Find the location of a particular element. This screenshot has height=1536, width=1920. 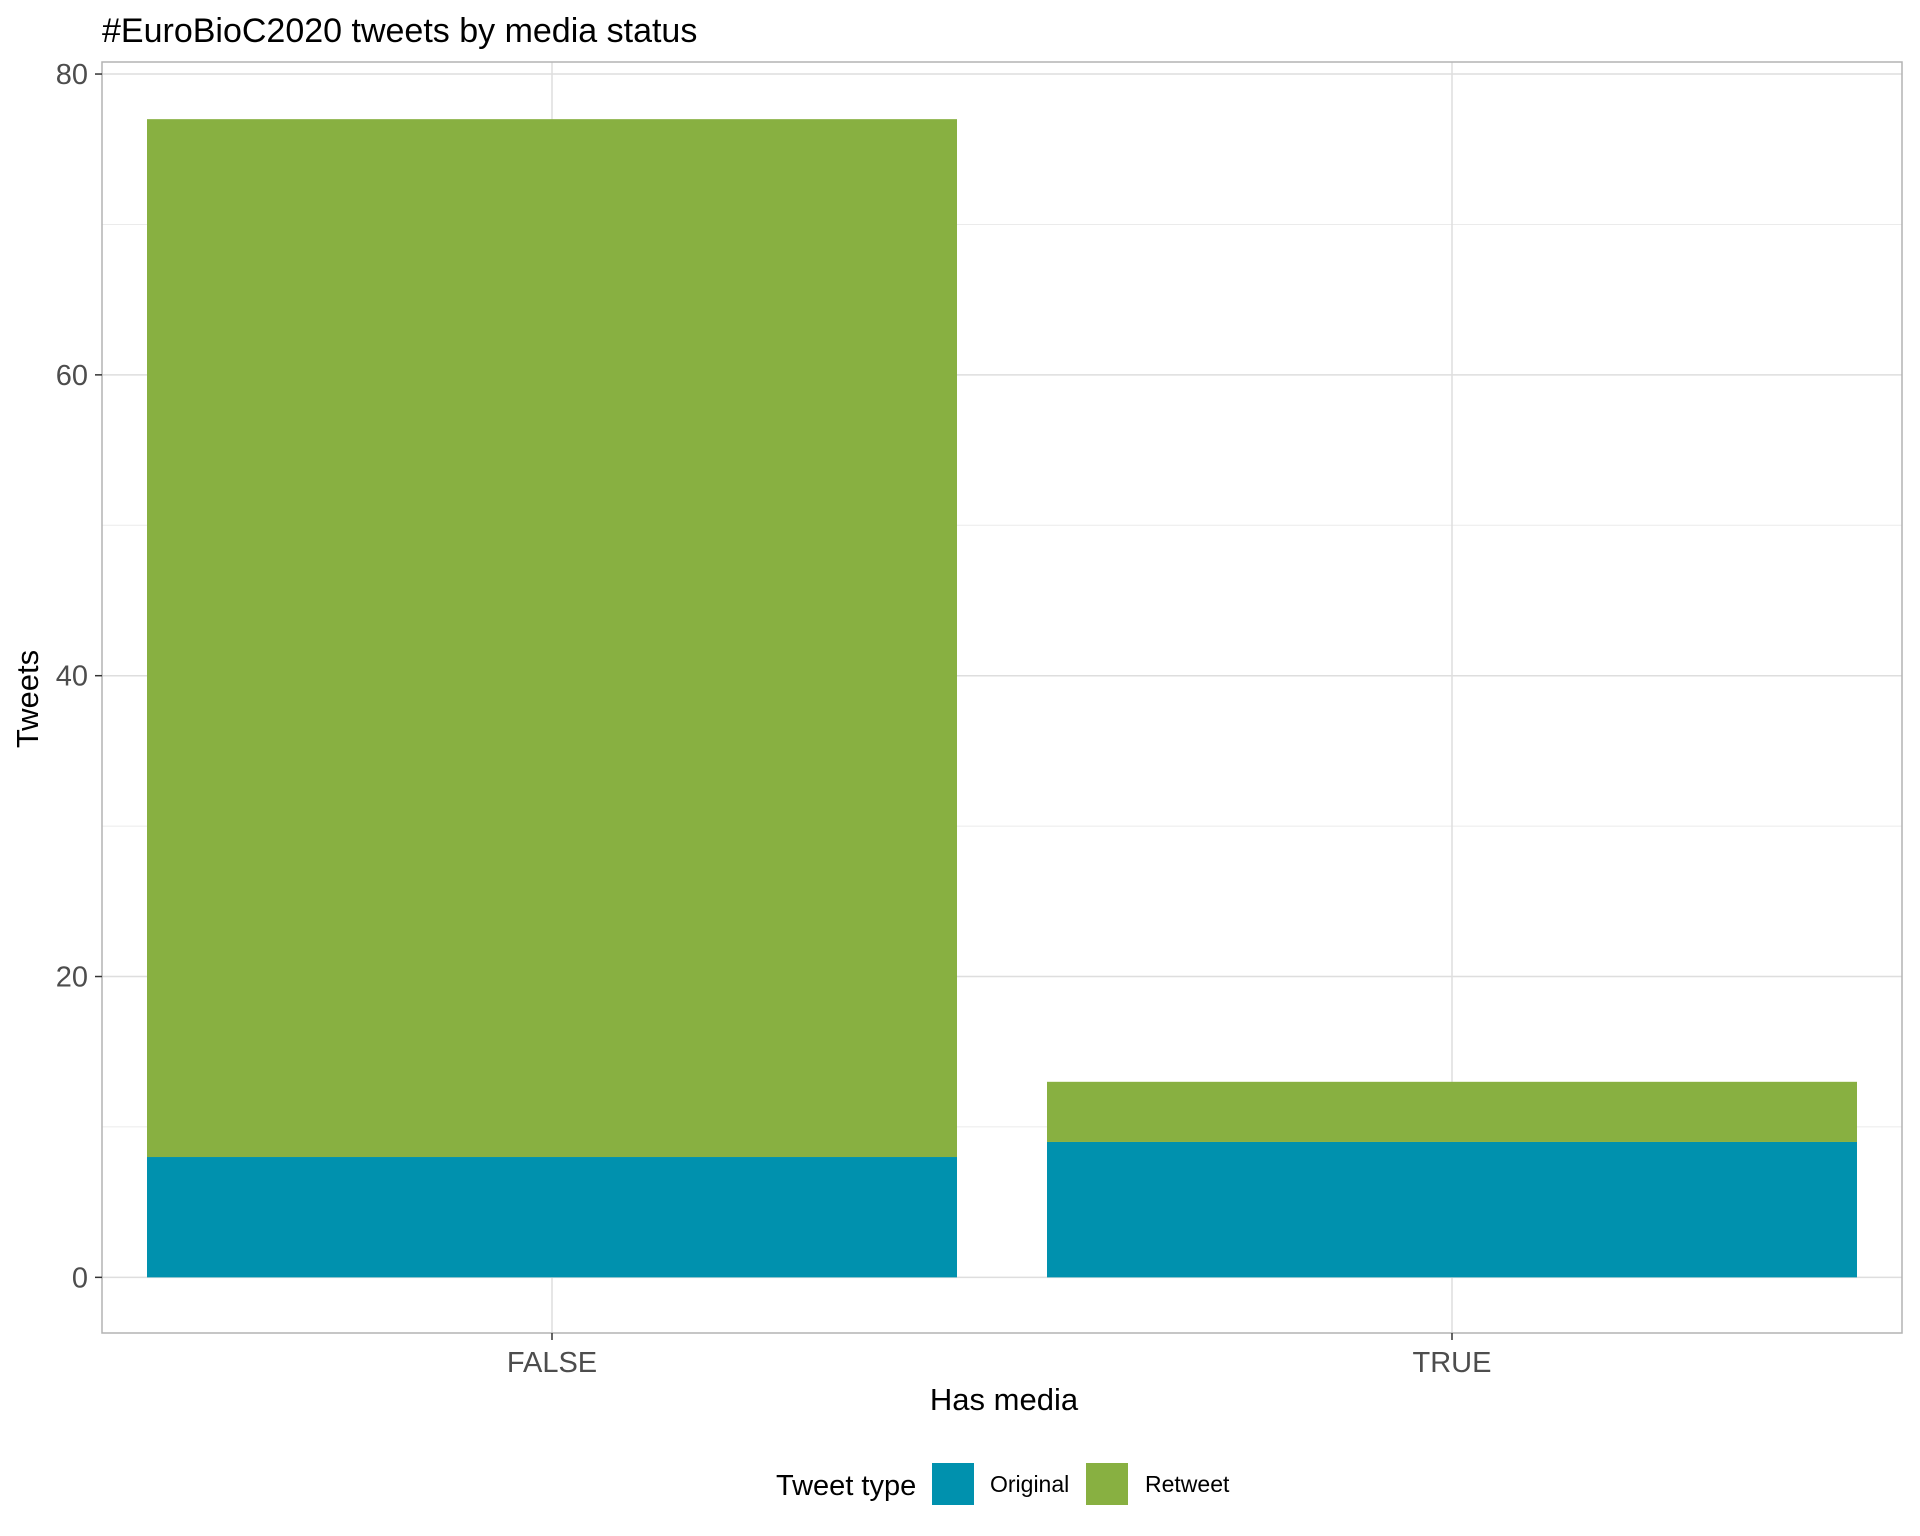

x-tick-label: FALSE is located at coordinates (552, 1363).